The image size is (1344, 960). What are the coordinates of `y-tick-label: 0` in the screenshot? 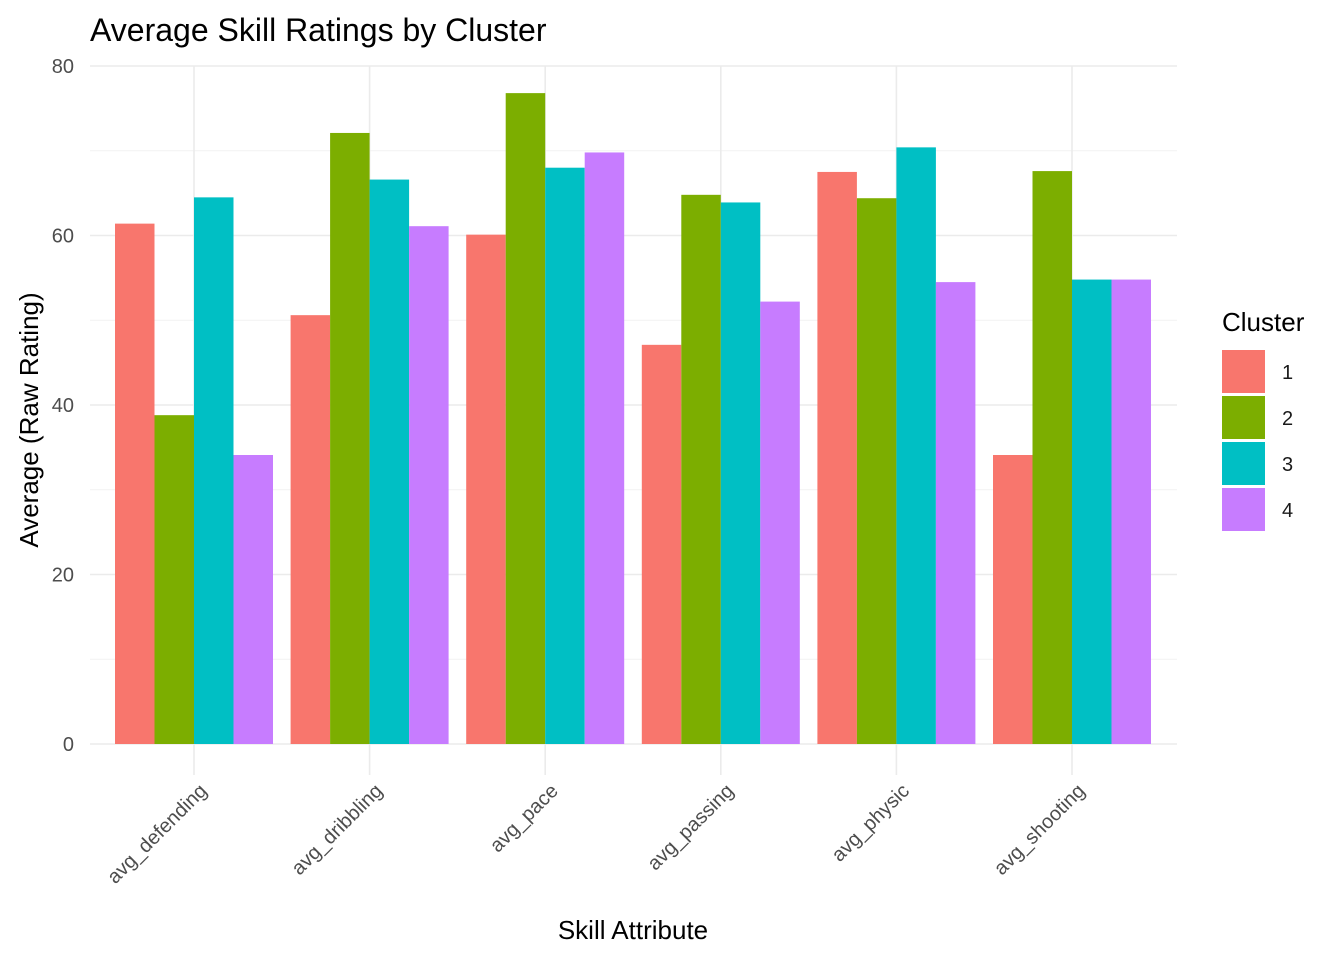 It's located at (68, 745).